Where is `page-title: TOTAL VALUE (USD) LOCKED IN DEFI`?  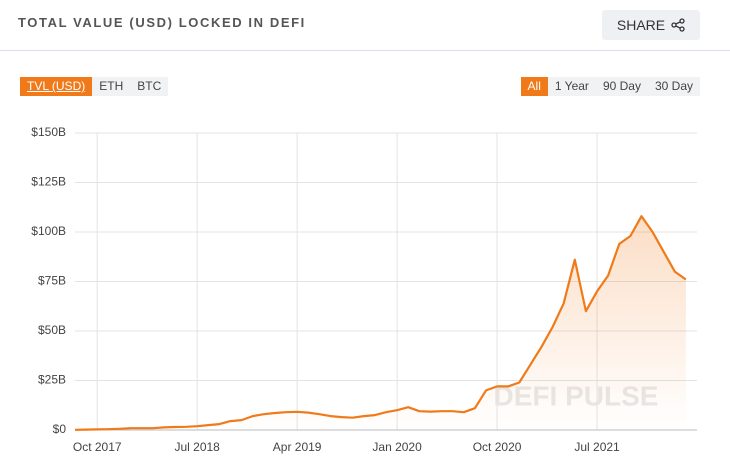 page-title: TOTAL VALUE (USD) LOCKED IN DEFI is located at coordinates (162, 22).